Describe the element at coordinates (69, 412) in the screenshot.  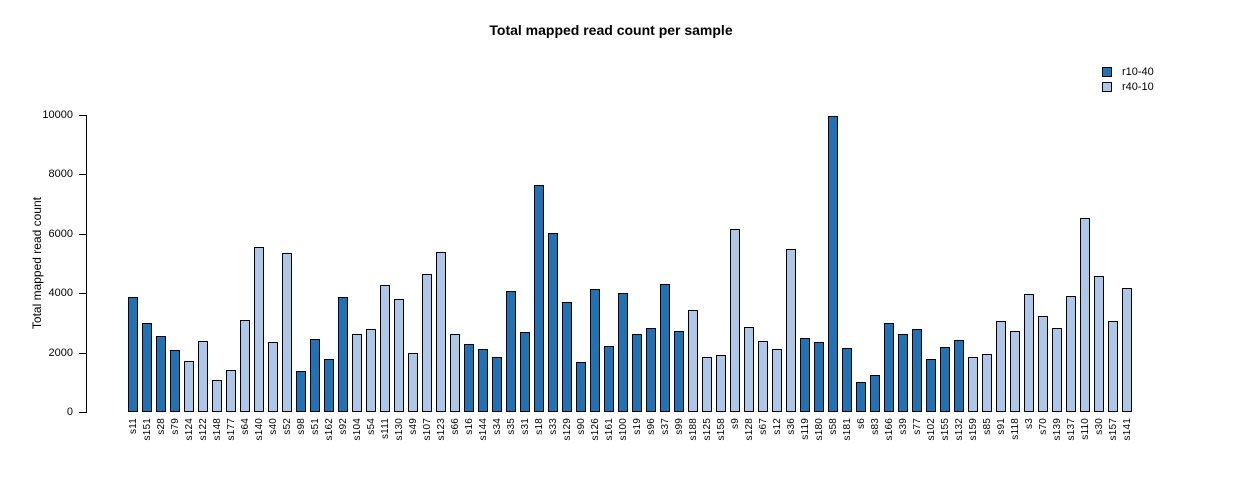
I see `y-tick-label-0: 0` at that location.